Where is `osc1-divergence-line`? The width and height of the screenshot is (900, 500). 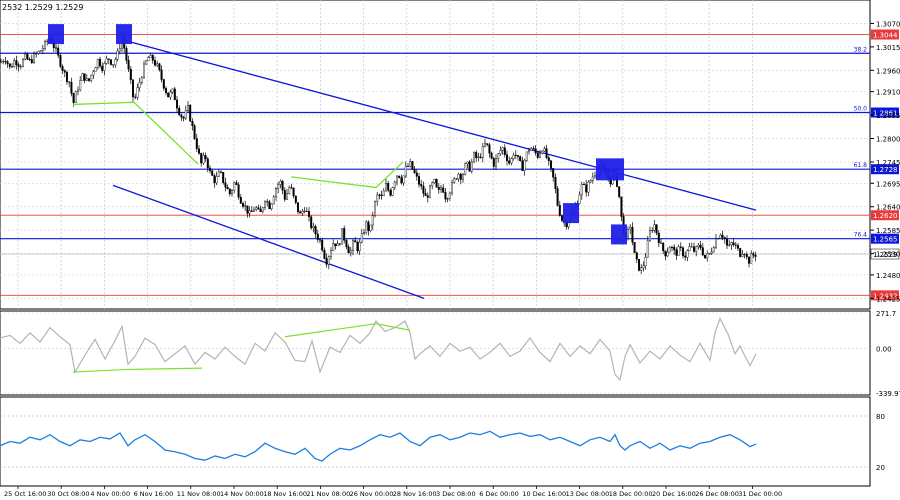 osc1-divergence-line is located at coordinates (137, 370).